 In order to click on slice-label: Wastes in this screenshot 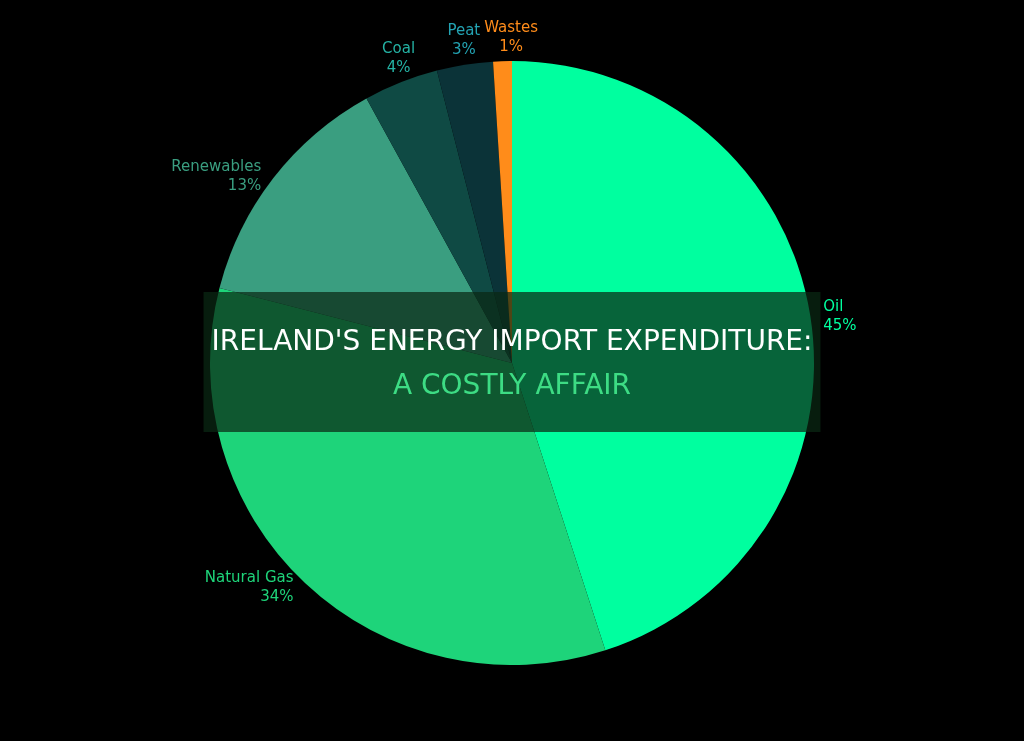, I will do `click(511, 26)`.